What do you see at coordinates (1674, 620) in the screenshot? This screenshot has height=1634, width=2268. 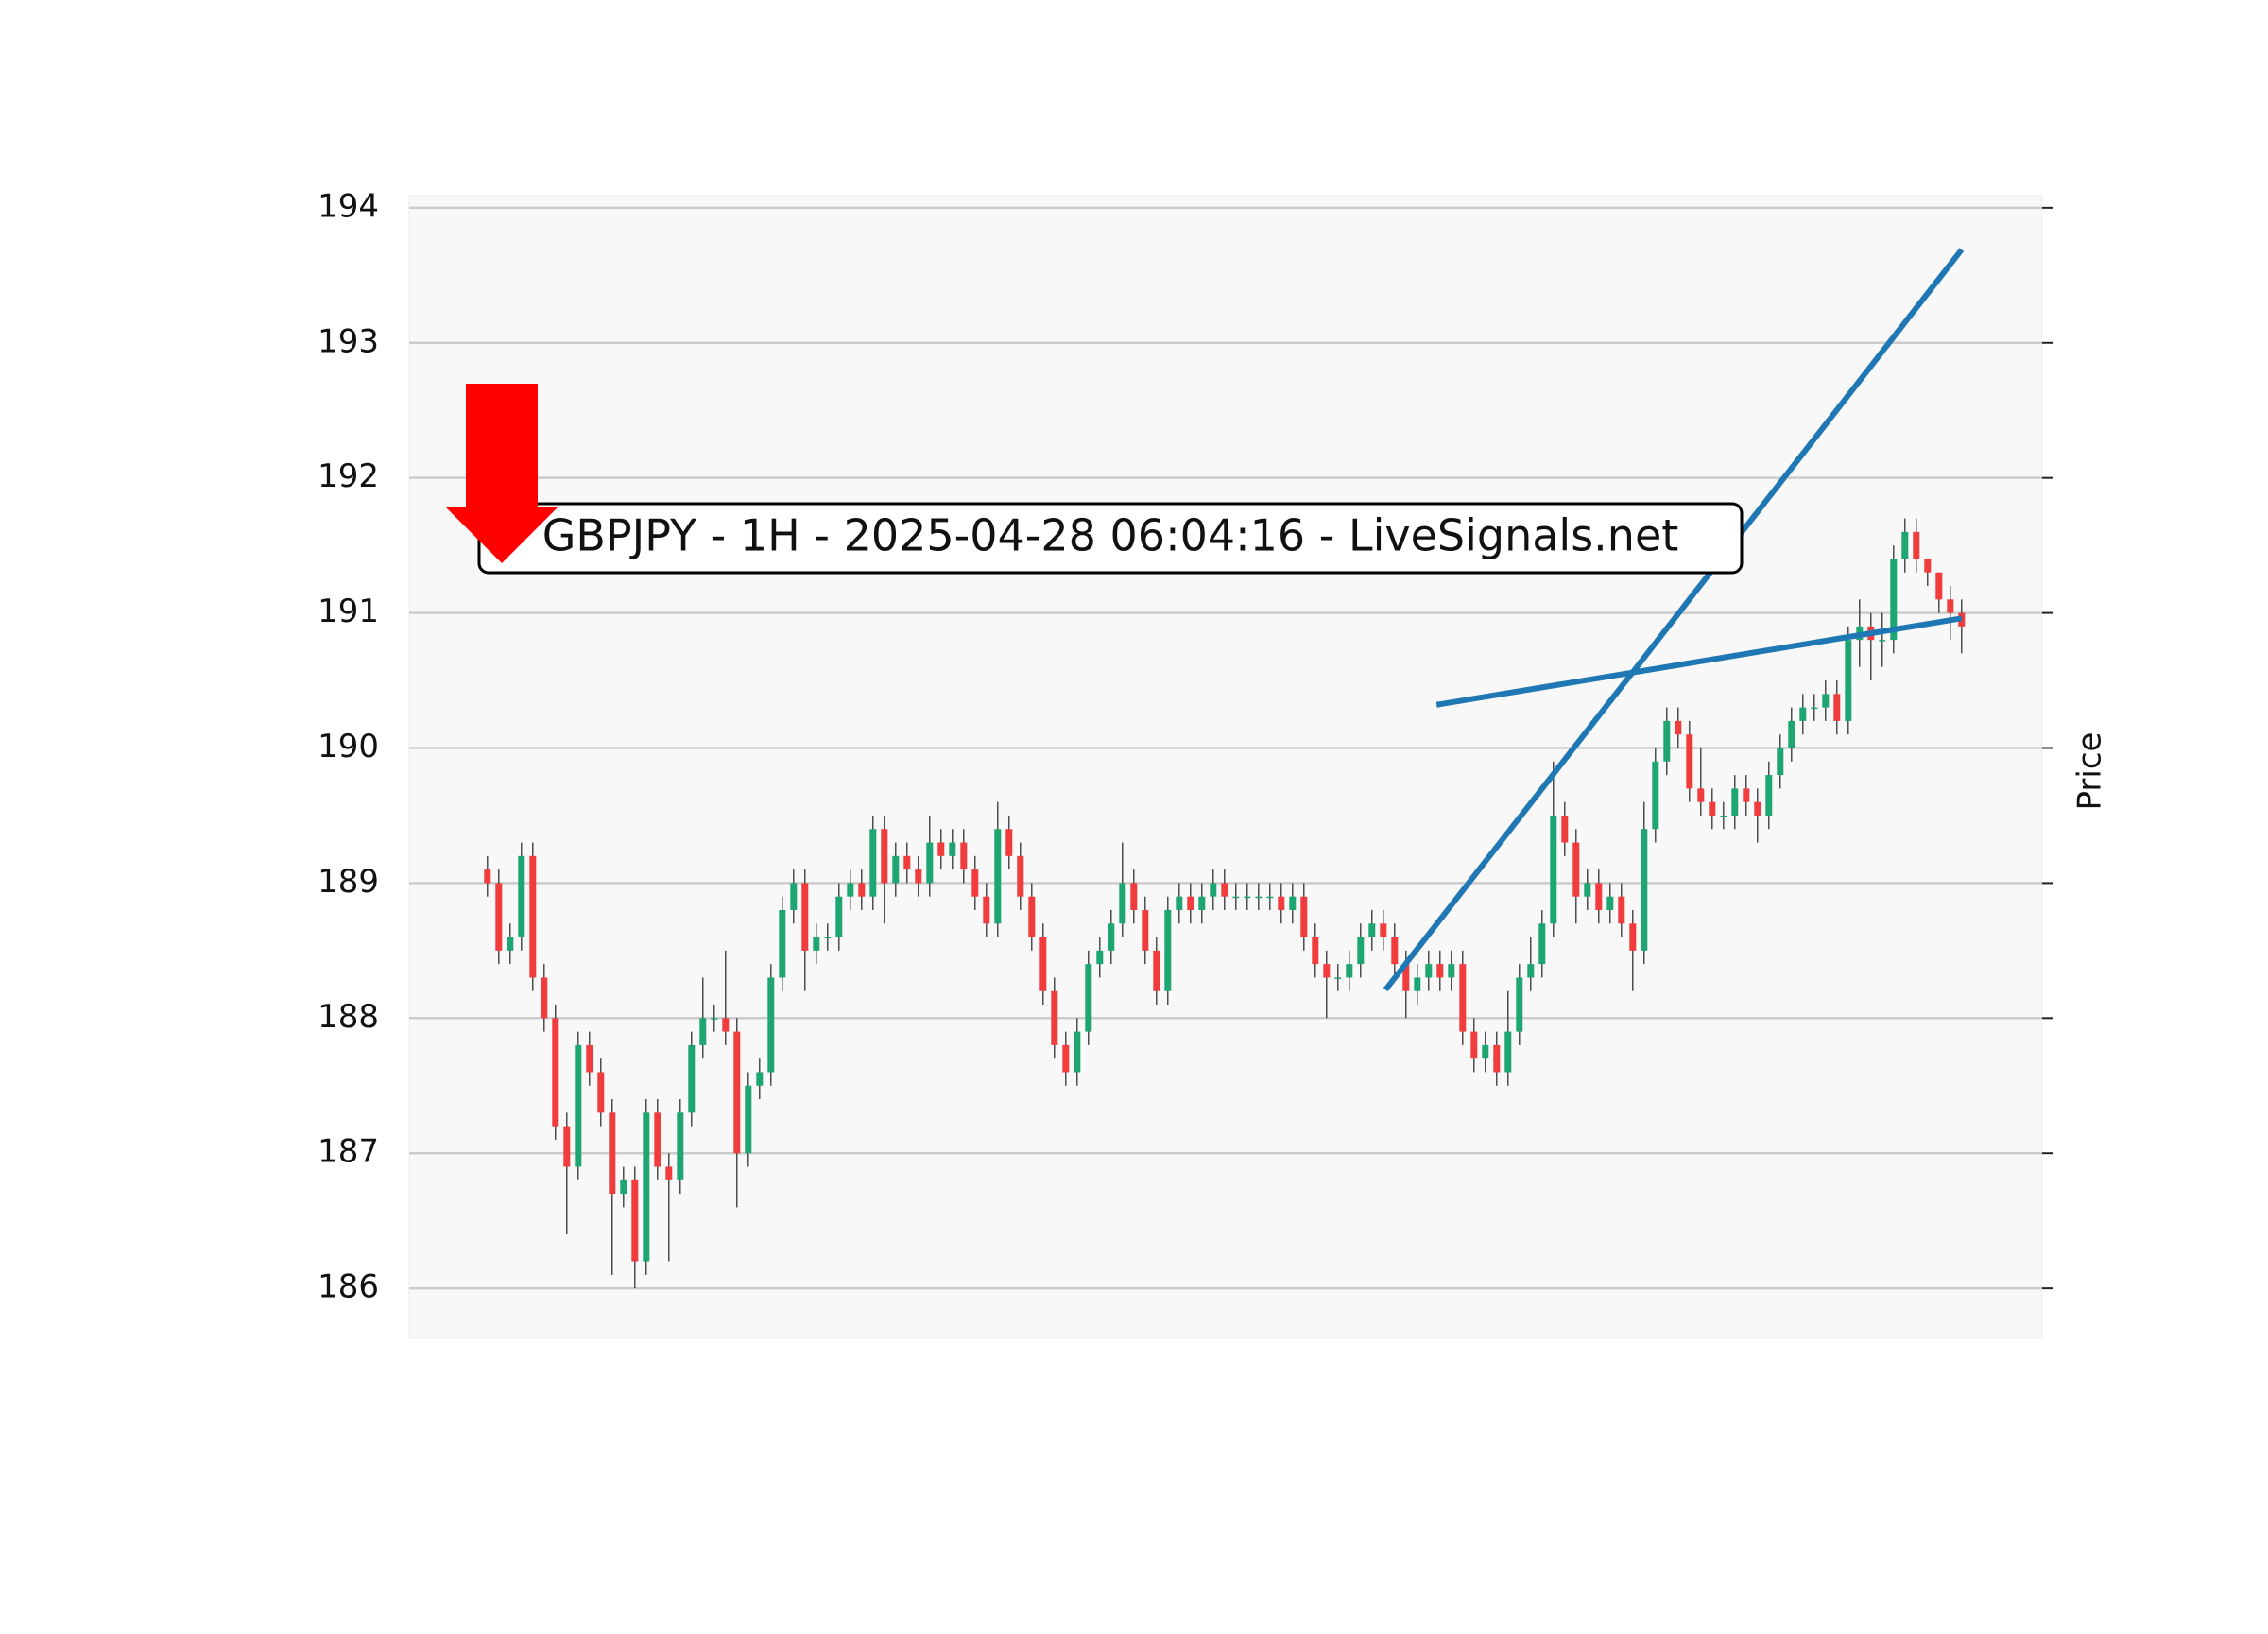 I see `trendline` at bounding box center [1674, 620].